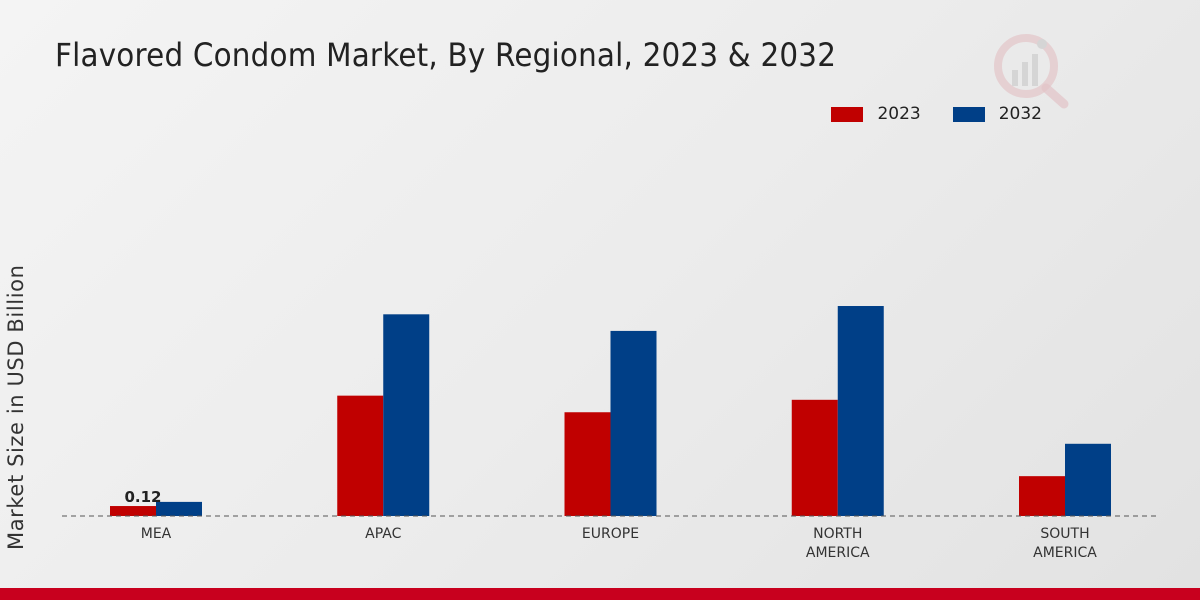 The image size is (1200, 600). I want to click on bar-2032-apac, so click(406, 415).